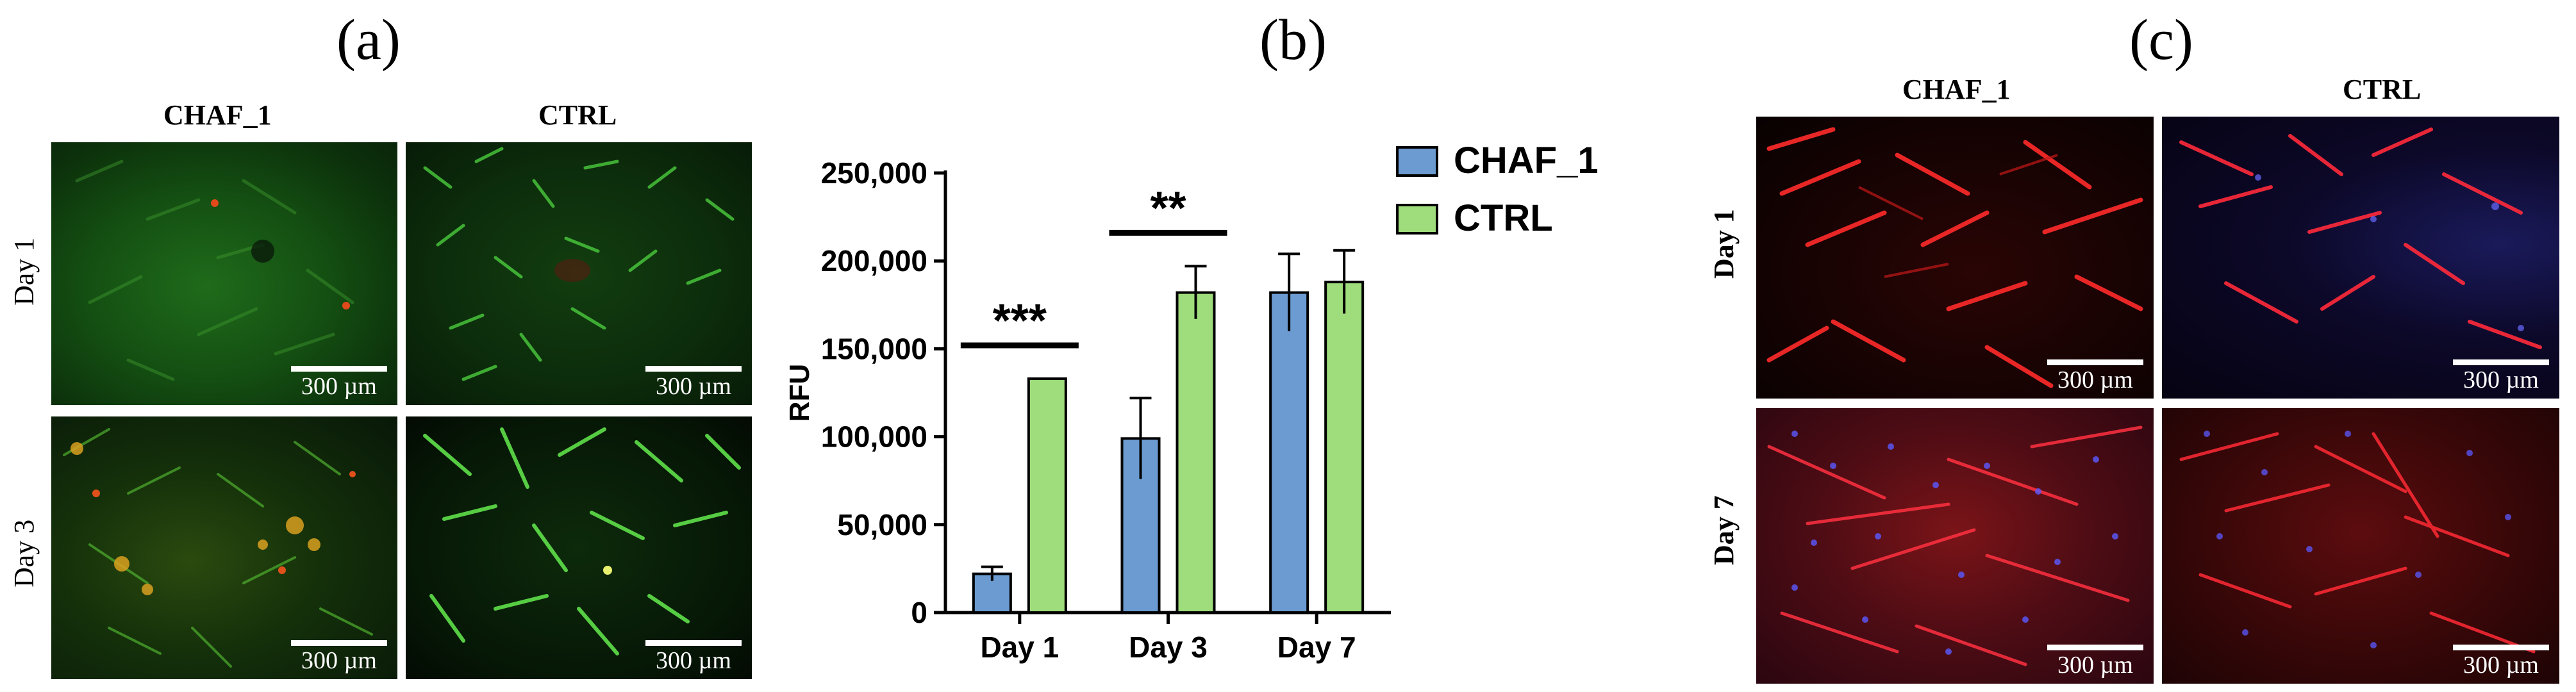  I want to click on panel-a-row-label-day3: Day 3, so click(24, 553).